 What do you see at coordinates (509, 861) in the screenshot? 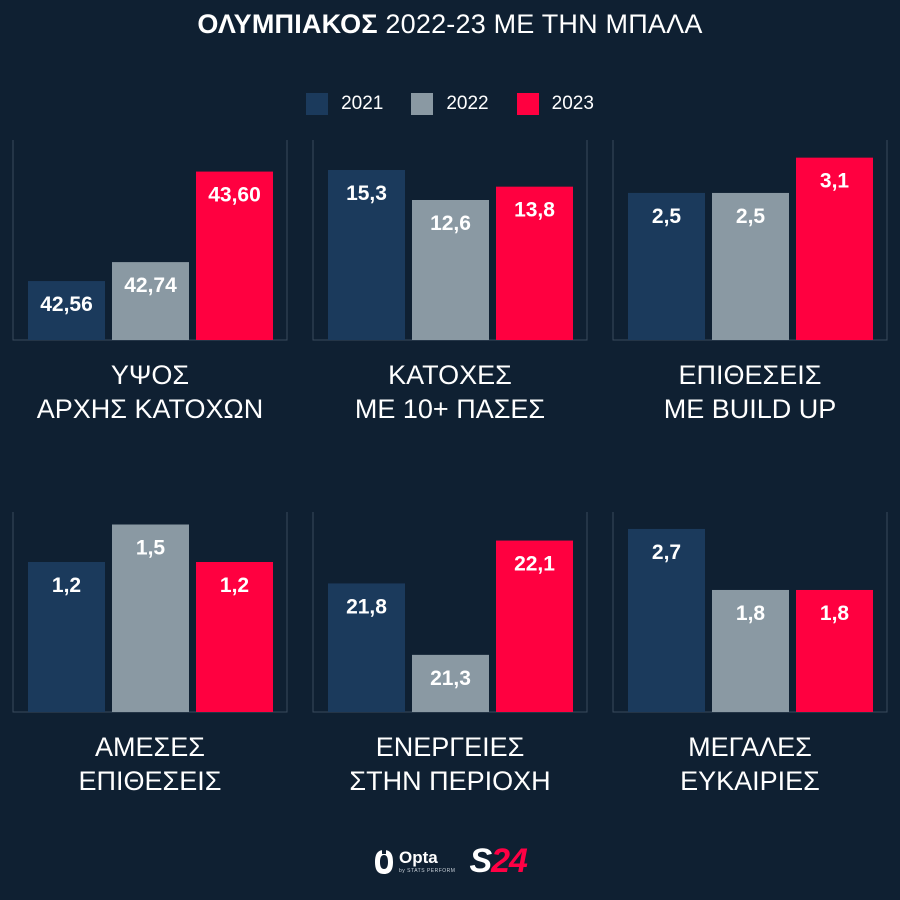
I see `s24-number: 24` at bounding box center [509, 861].